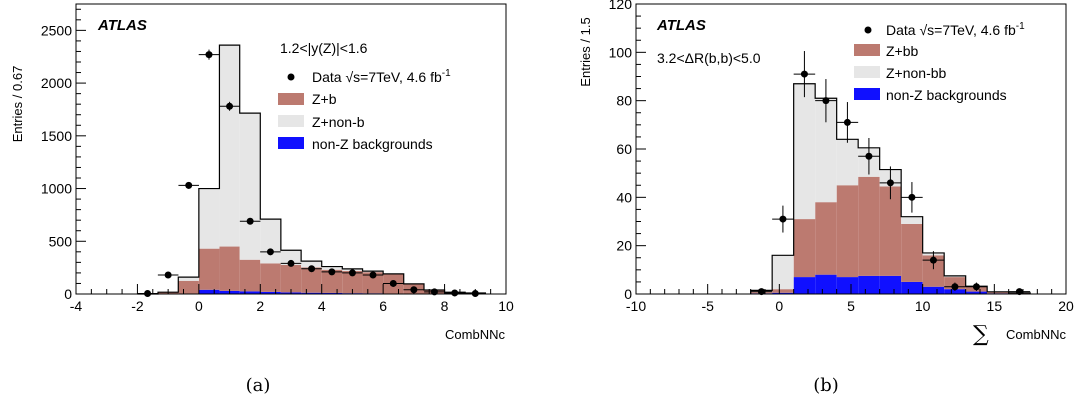  Describe the element at coordinates (56, 83) in the screenshot. I see `y-tick-label: 2000` at that location.